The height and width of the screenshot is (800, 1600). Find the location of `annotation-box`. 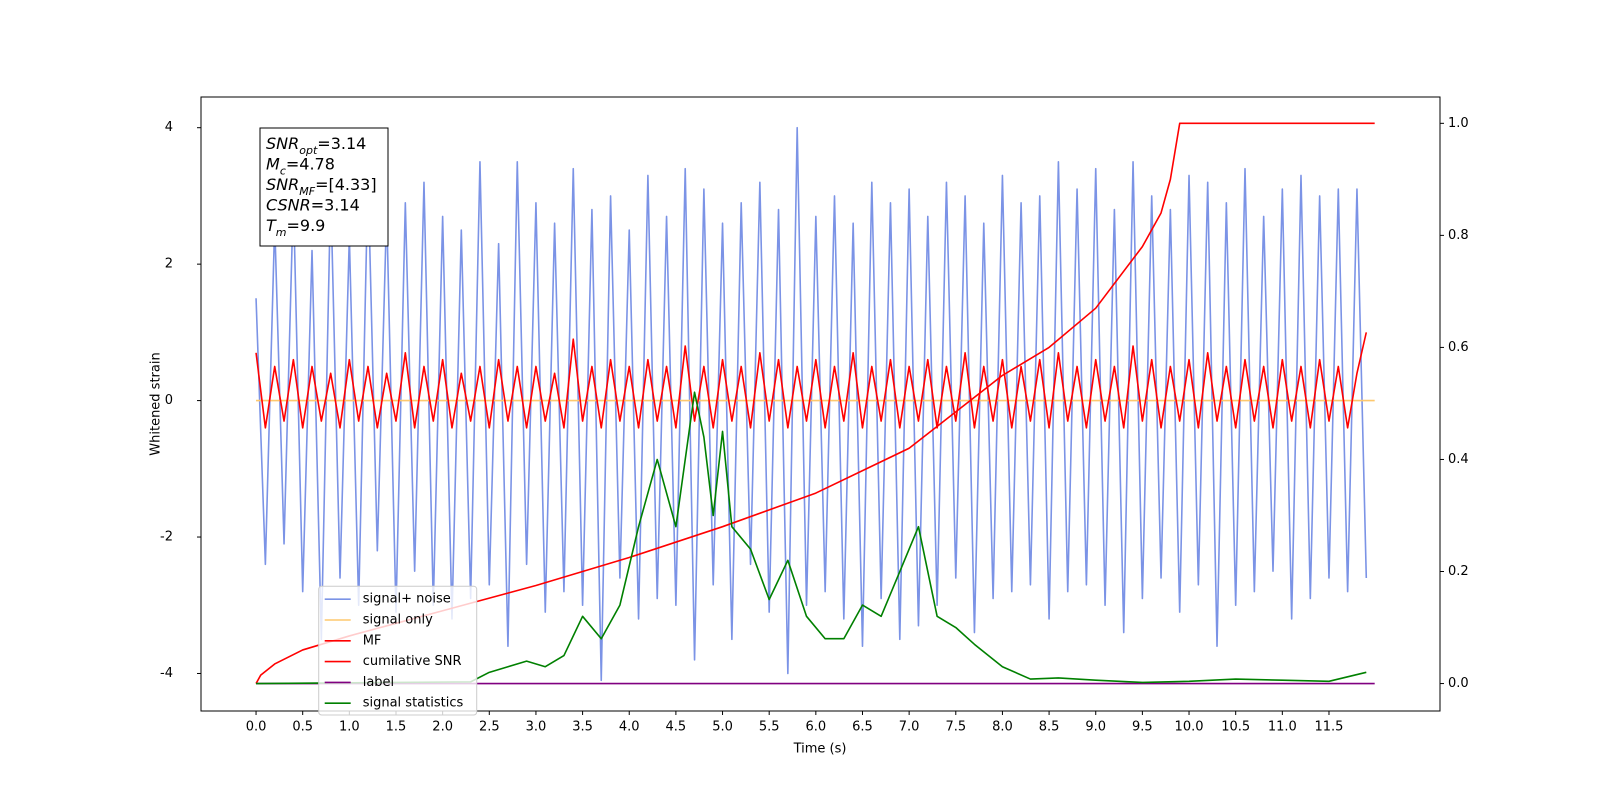

annotation-box is located at coordinates (324, 187).